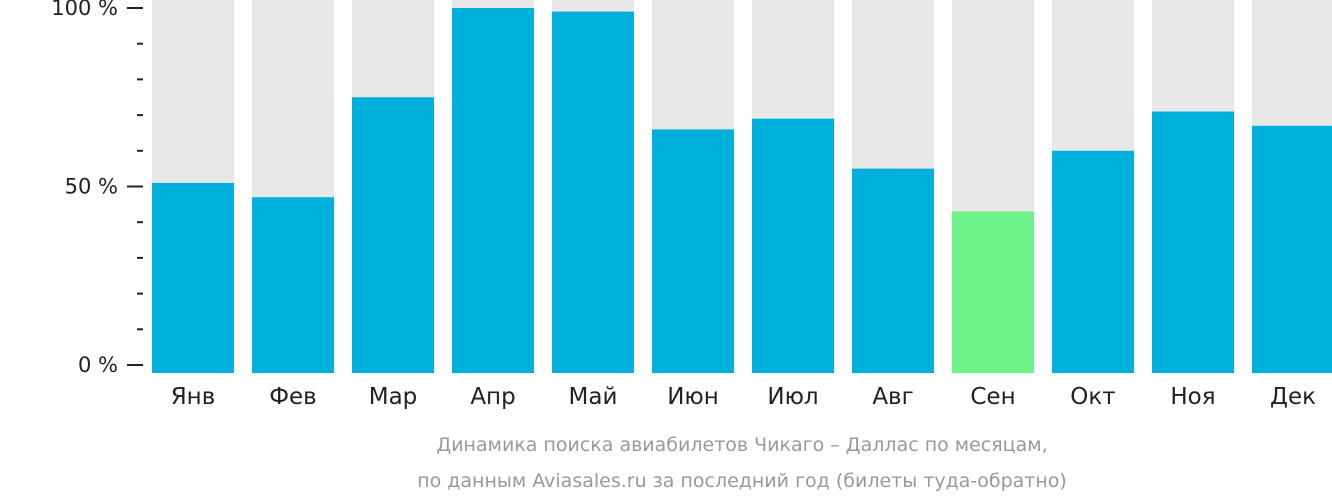 The height and width of the screenshot is (502, 1332). I want to click on x-tick-label: Янв, so click(193, 397).